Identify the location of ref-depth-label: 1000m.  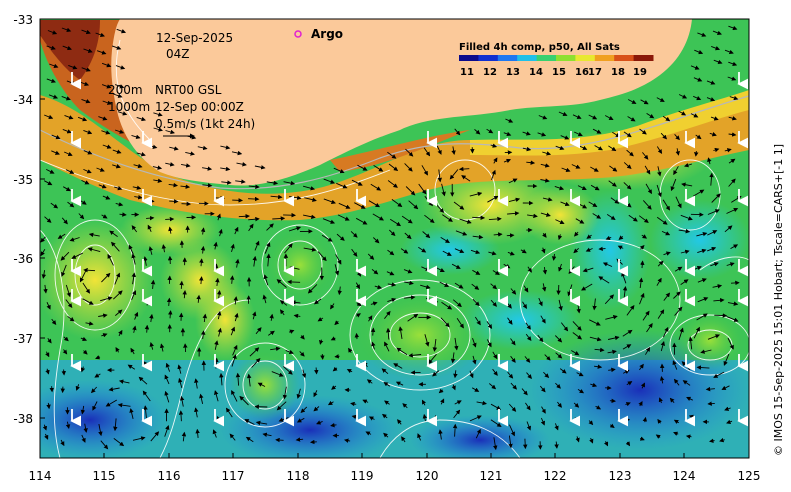
(129, 107).